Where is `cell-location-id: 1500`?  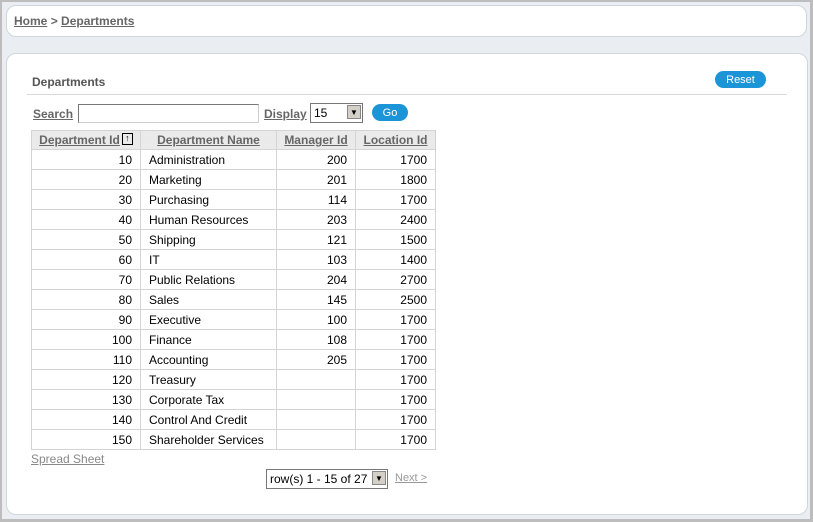
cell-location-id: 1500 is located at coordinates (395, 239).